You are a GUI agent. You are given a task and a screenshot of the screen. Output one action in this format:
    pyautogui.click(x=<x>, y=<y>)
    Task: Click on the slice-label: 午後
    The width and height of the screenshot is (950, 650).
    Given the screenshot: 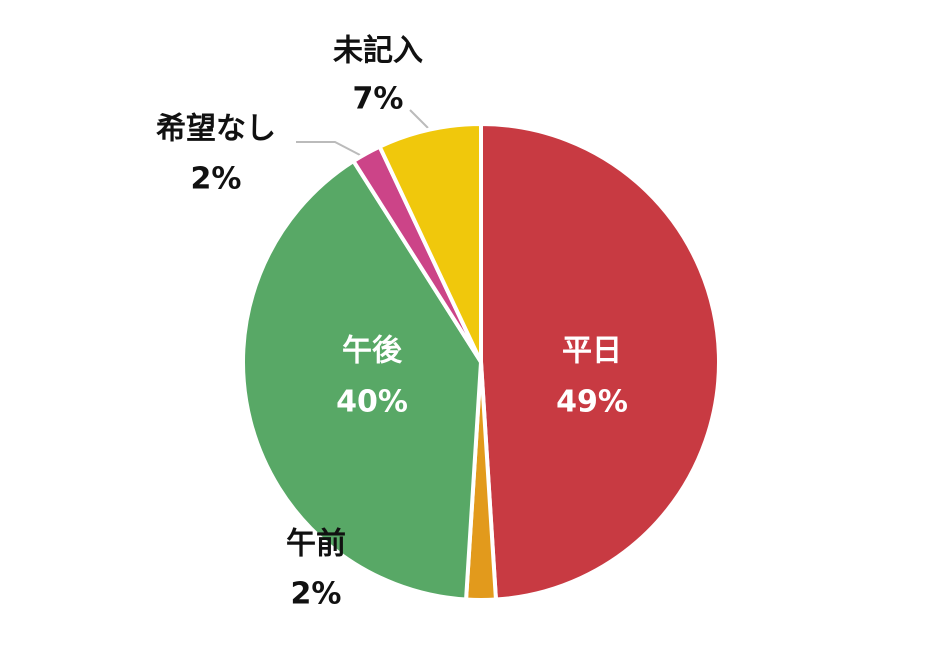 What is the action you would take?
    pyautogui.click(x=372, y=351)
    